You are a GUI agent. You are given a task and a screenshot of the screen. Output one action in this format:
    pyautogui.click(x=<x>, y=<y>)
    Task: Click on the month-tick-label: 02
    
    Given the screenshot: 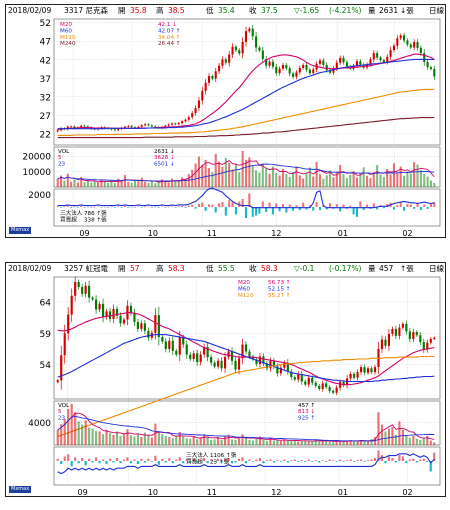 What is the action you would take?
    pyautogui.click(x=407, y=233)
    